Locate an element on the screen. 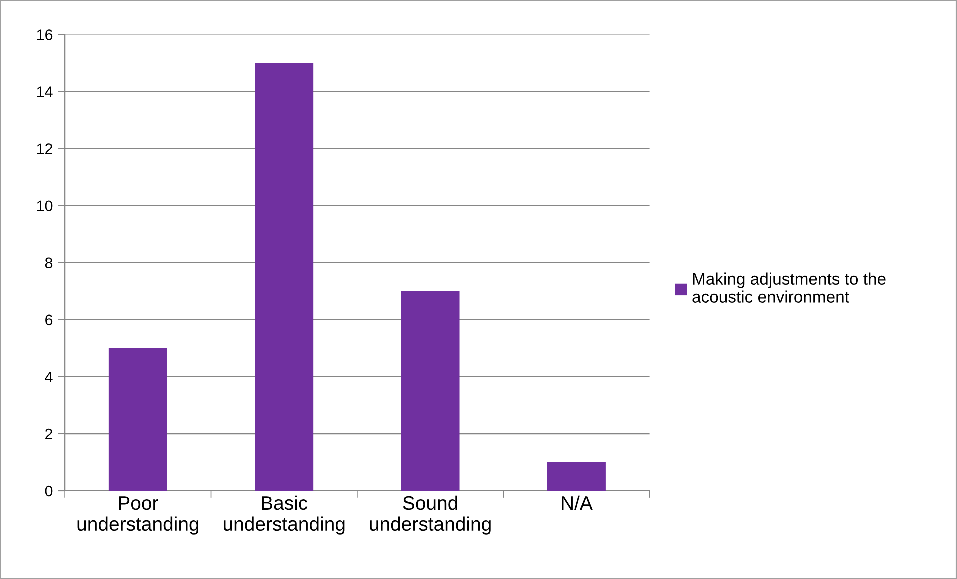  y-tick-label: 4 is located at coordinates (49, 377).